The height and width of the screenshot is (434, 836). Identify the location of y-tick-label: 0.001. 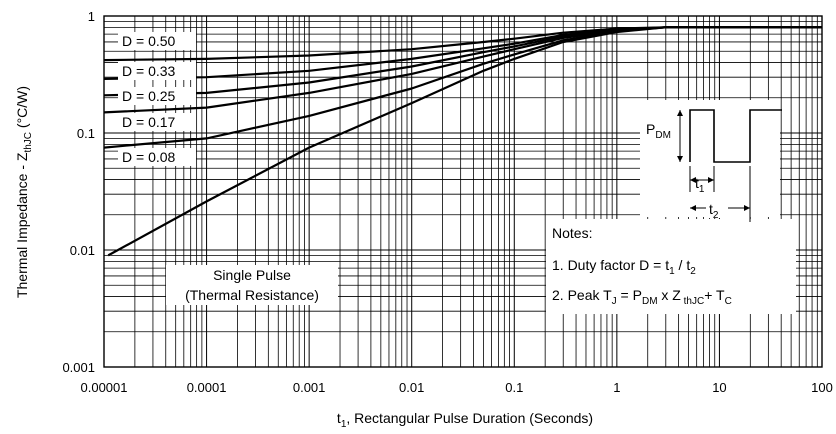
(78, 367).